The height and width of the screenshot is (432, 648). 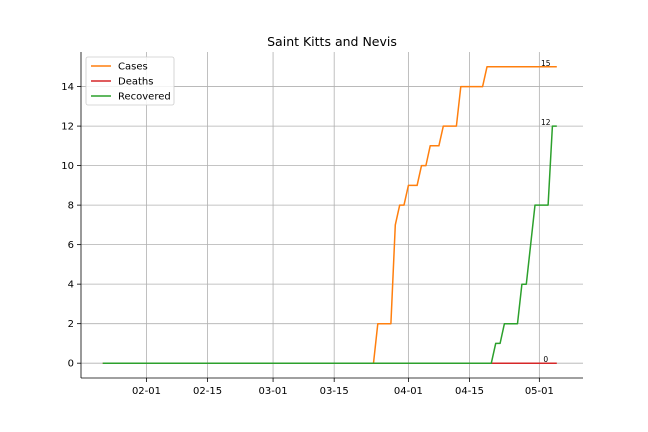 What do you see at coordinates (469, 391) in the screenshot?
I see `x-tick-label: 04-15` at bounding box center [469, 391].